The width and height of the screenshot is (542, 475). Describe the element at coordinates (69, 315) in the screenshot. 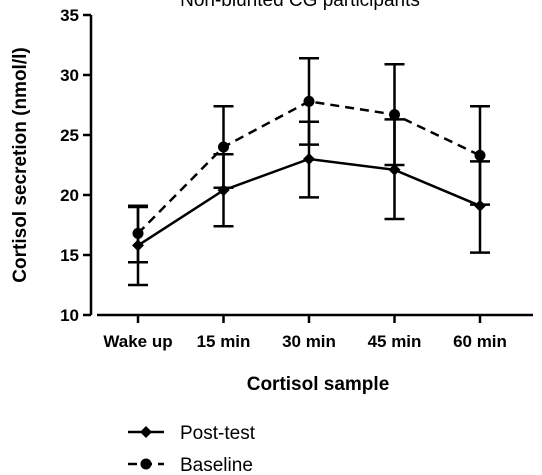

I see `y-tick-label: 10` at that location.